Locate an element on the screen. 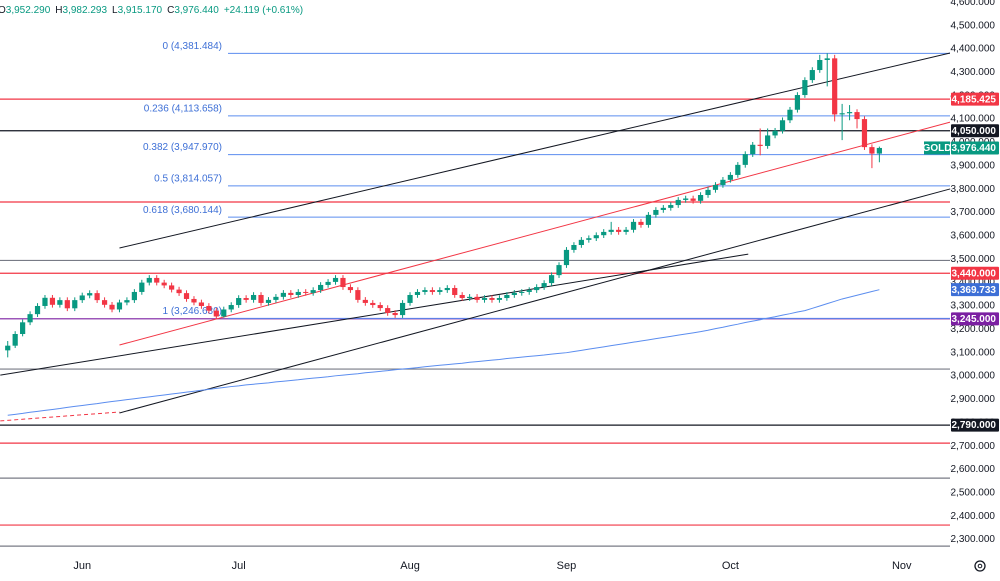 Image resolution: width=1000 pixels, height=581 pixels. settings-icon-center is located at coordinates (980, 566).